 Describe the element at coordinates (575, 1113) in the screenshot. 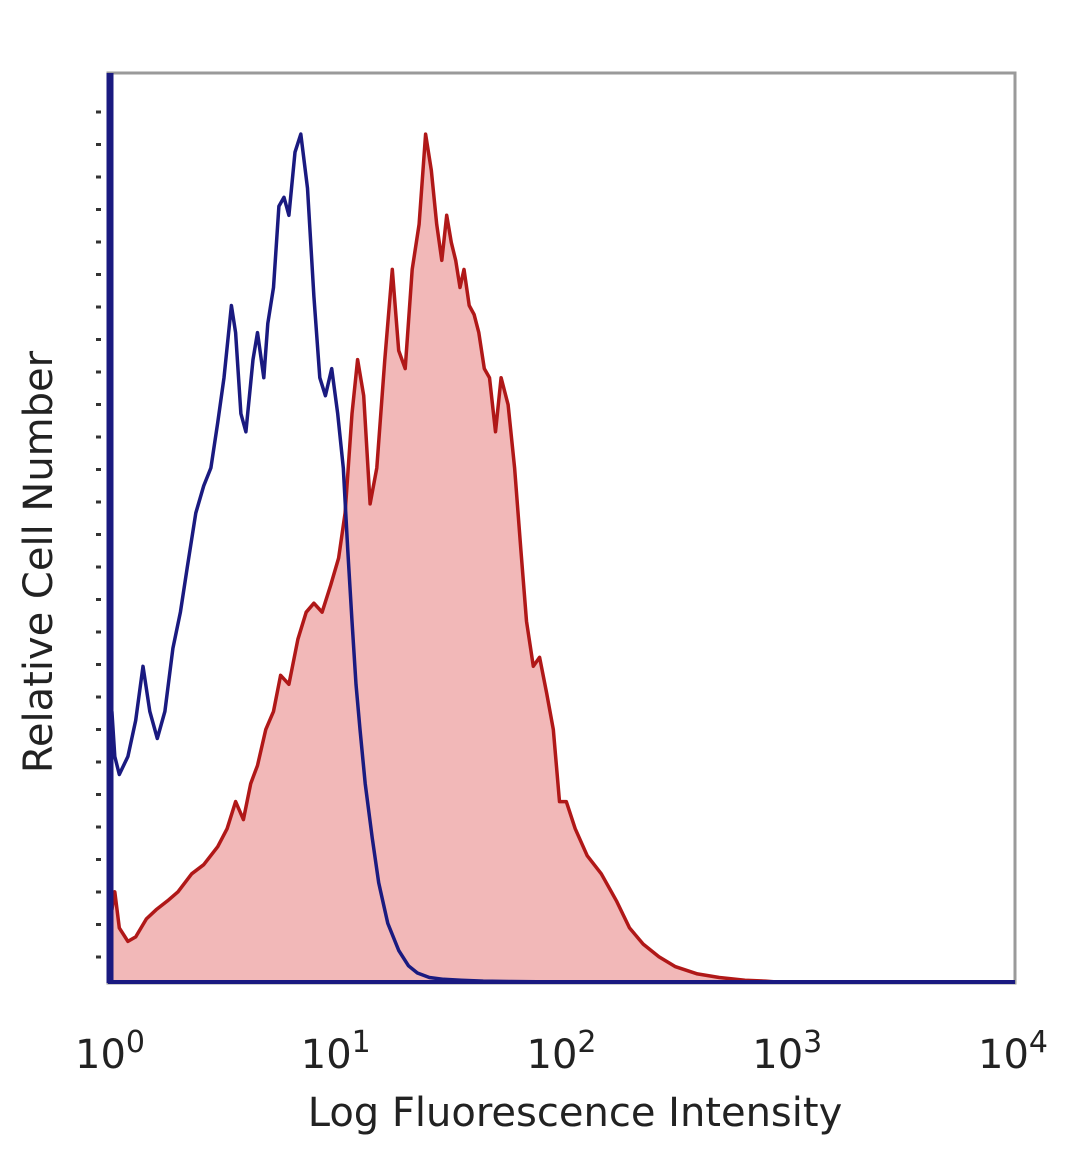

I see `x-axis-title: Log Fluorescence Intensity` at that location.